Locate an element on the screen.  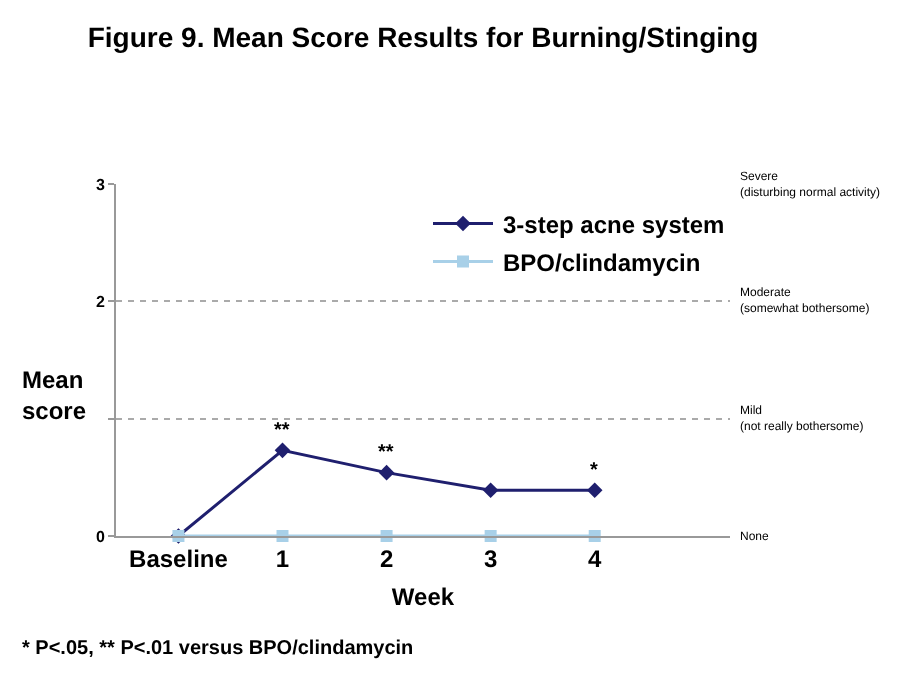
x-tick-label: 2 is located at coordinates (386, 558).